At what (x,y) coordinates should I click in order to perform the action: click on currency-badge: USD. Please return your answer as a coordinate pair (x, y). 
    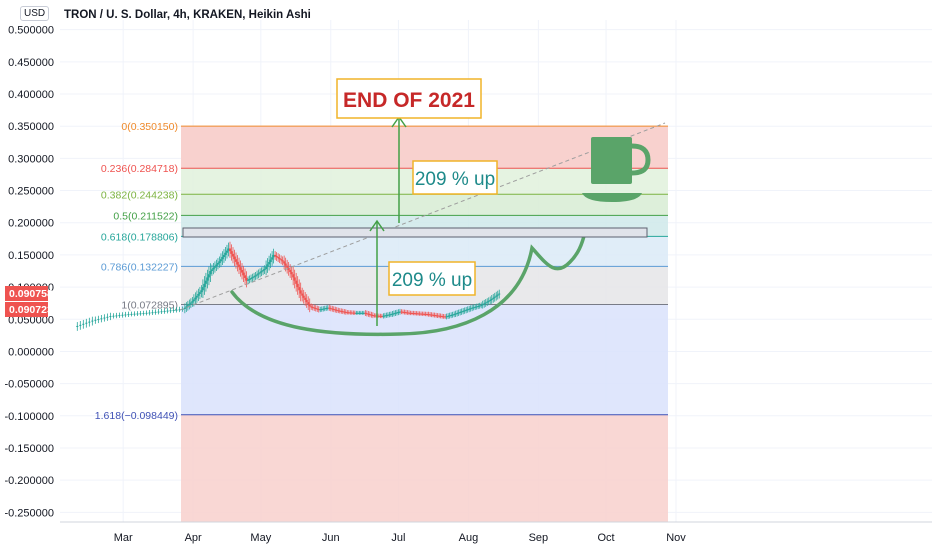
    Looking at the image, I should click on (35, 13).